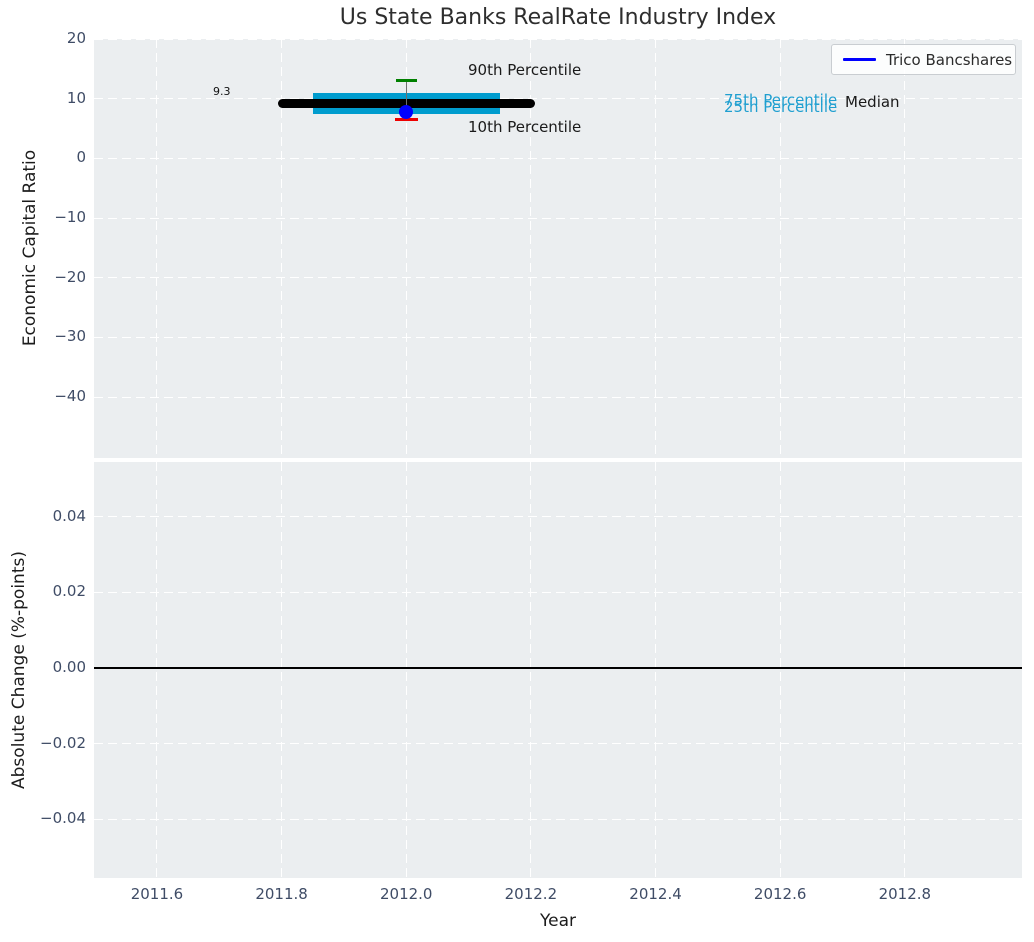 This screenshot has height=942, width=1034. What do you see at coordinates (905, 894) in the screenshot?
I see `x-tick-label: 2012.8` at bounding box center [905, 894].